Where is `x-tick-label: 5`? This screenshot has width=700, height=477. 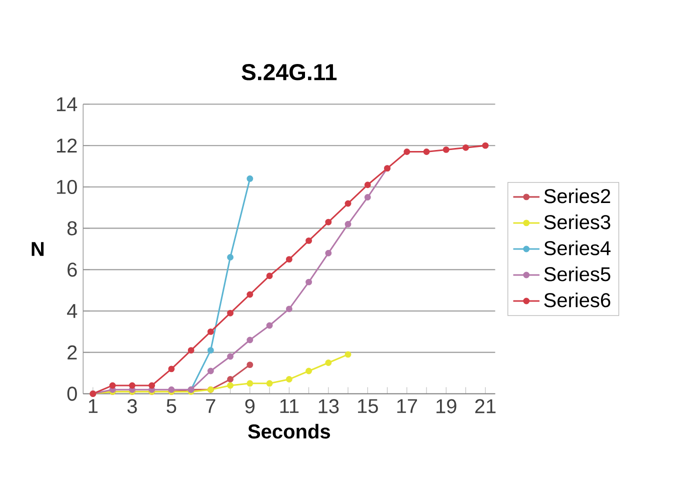
x-tick-label: 5 is located at coordinates (171, 406).